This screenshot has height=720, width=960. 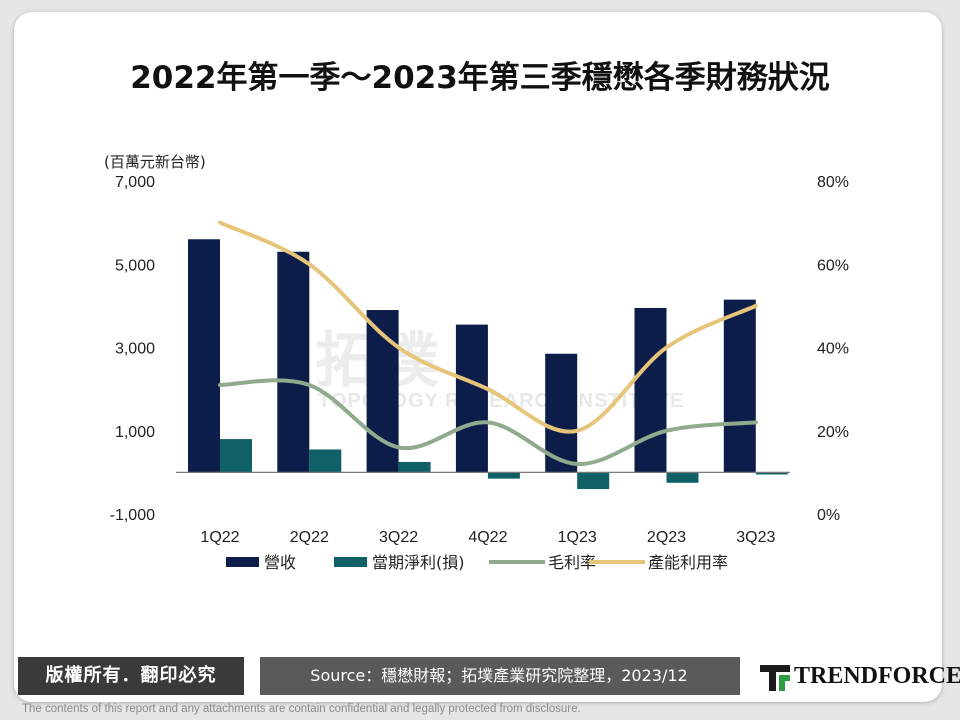 I want to click on legend-label: 產能利用率, so click(x=688, y=562).